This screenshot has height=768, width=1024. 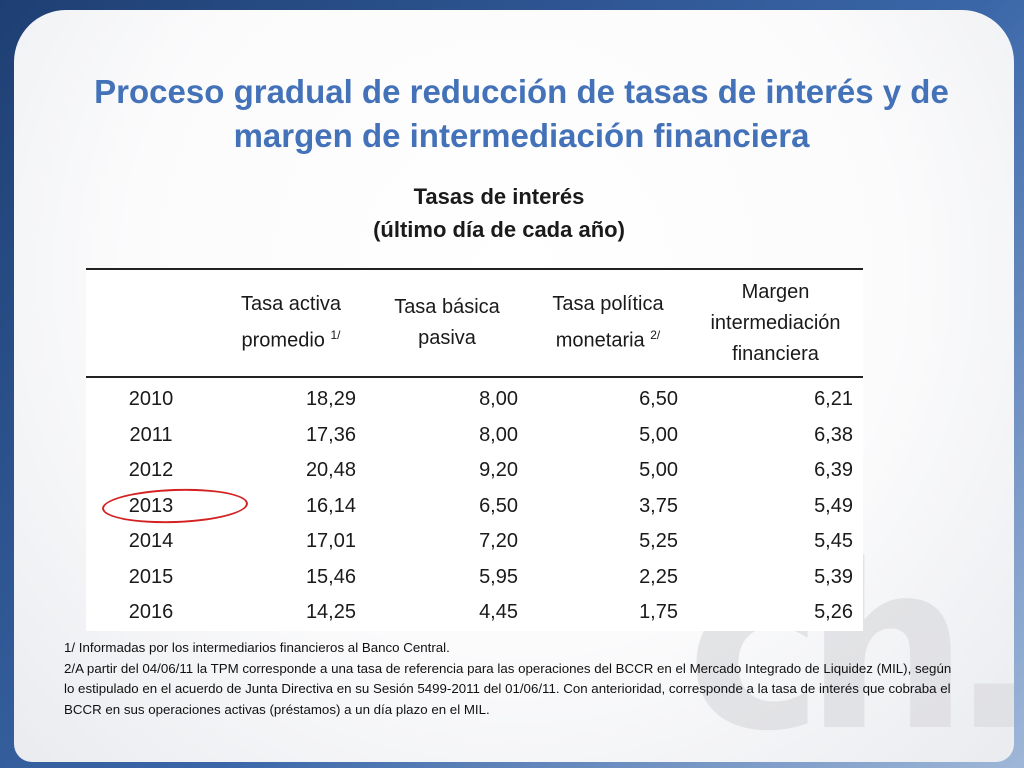 I want to click on table-row: 2010 18,29 8,00 6,50 6,21, so click(x=474, y=397).